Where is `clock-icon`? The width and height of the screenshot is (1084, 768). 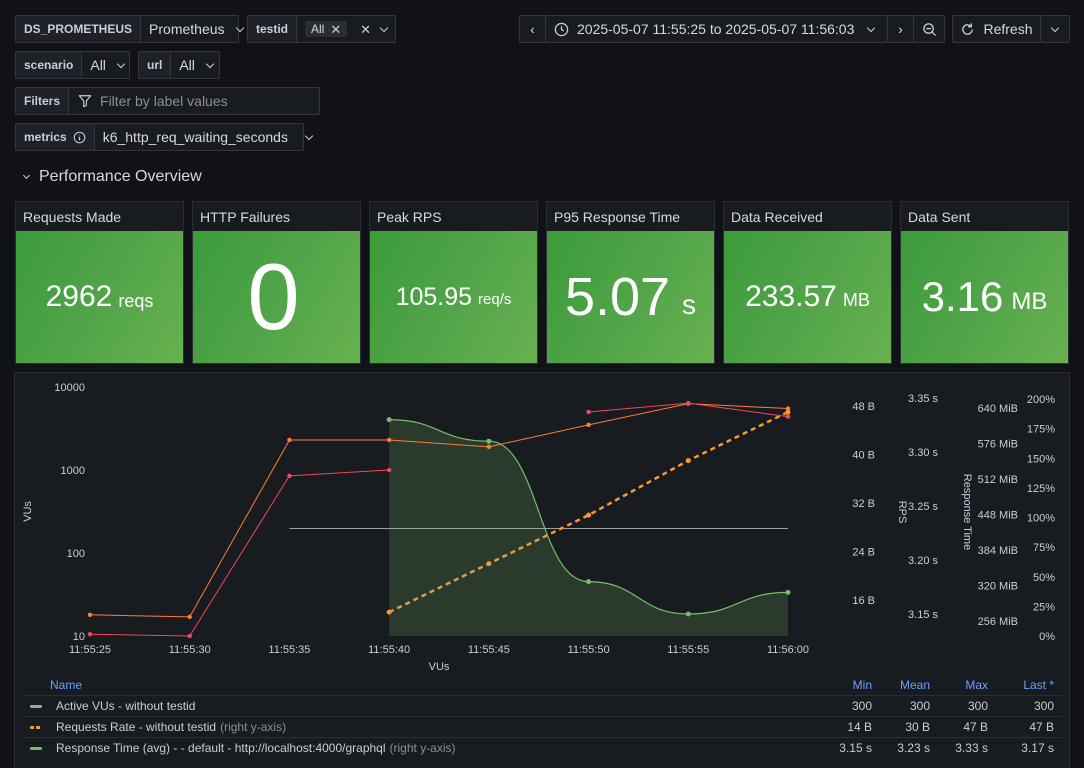 clock-icon is located at coordinates (561, 29).